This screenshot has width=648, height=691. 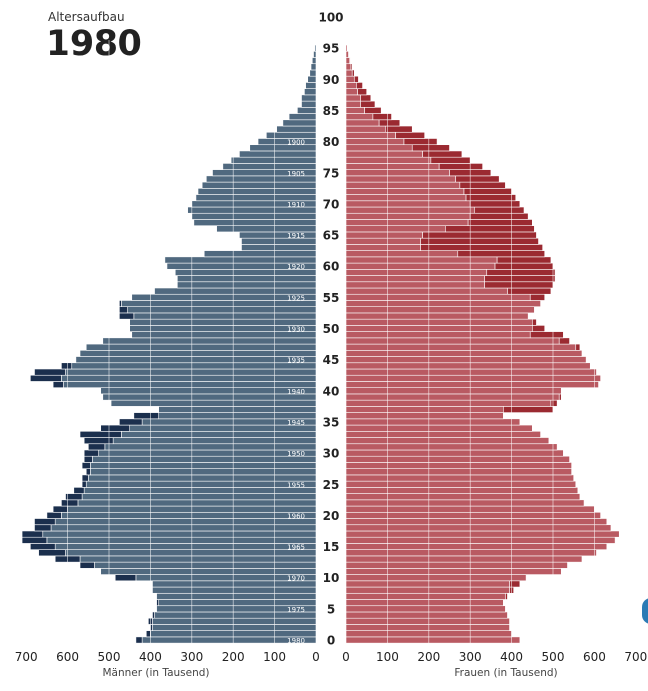 I want to click on scroll-indicator, so click(x=645, y=611).